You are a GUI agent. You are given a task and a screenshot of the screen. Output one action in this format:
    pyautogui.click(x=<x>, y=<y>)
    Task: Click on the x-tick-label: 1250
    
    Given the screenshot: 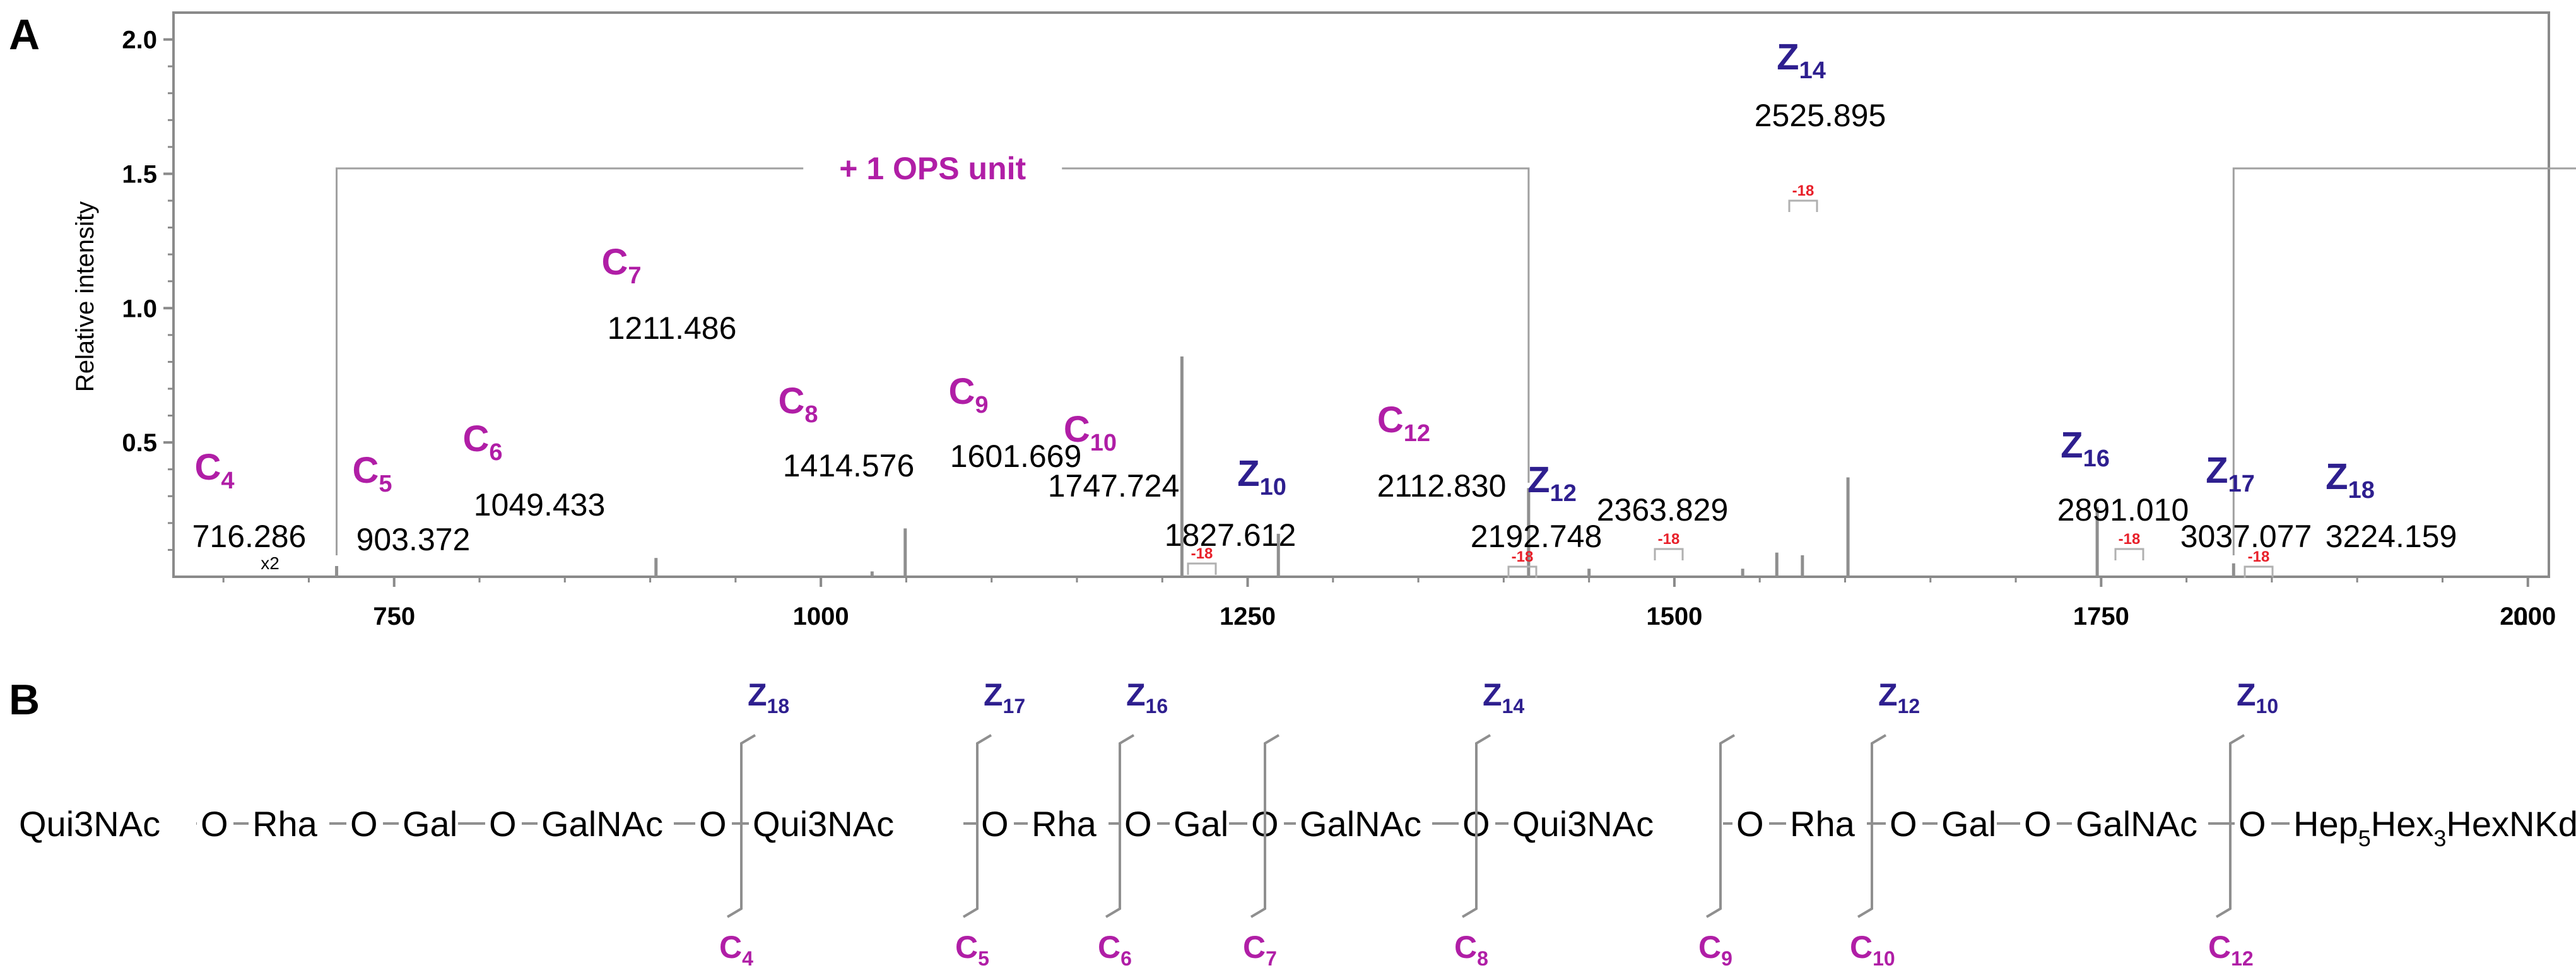 What is the action you would take?
    pyautogui.click(x=1248, y=616)
    